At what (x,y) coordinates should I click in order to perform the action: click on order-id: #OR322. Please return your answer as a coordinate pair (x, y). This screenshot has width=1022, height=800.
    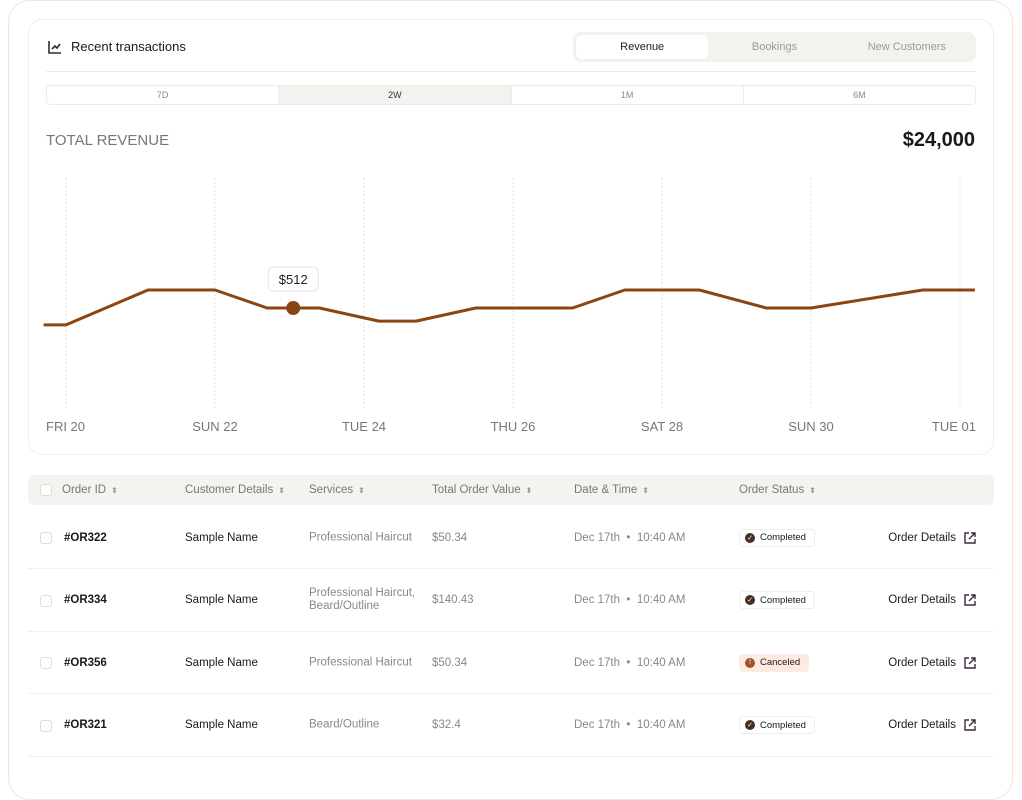
    Looking at the image, I should click on (85, 537).